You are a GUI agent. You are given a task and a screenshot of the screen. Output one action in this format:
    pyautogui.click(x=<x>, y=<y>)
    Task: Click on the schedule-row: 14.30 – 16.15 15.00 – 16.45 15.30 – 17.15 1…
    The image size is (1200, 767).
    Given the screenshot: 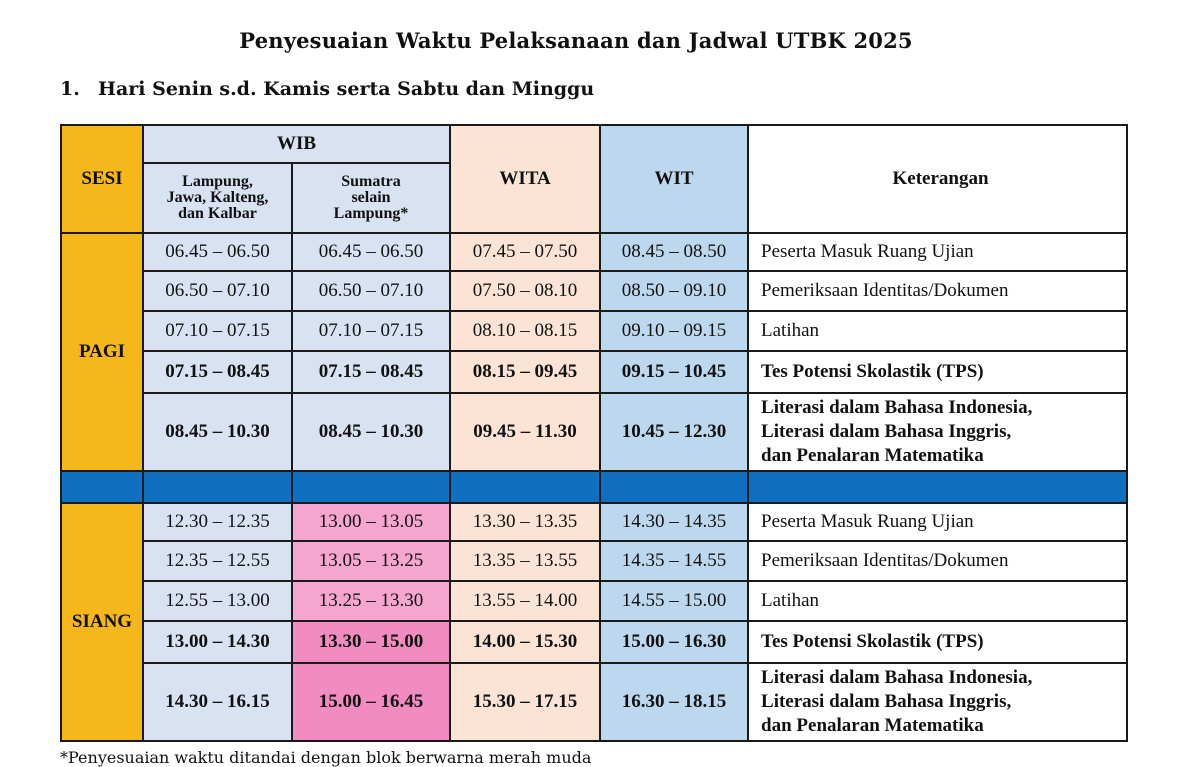 What is the action you would take?
    pyautogui.click(x=595, y=702)
    